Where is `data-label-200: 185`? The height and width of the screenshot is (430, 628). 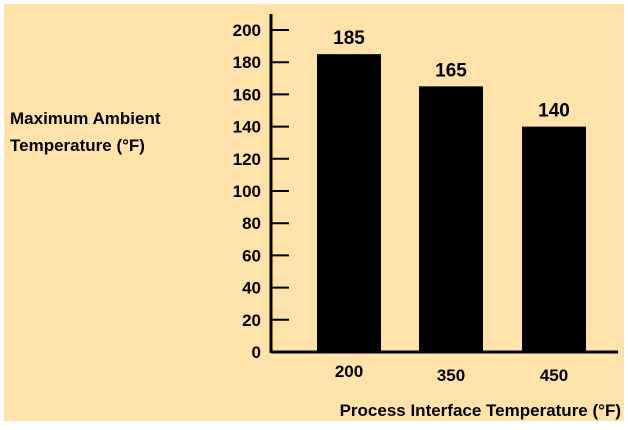 data-label-200: 185 is located at coordinates (349, 38).